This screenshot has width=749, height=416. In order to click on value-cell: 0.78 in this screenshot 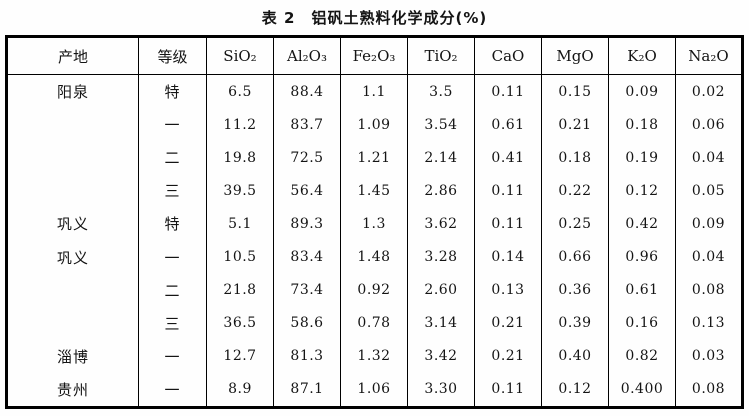, I will do `click(374, 323)`.